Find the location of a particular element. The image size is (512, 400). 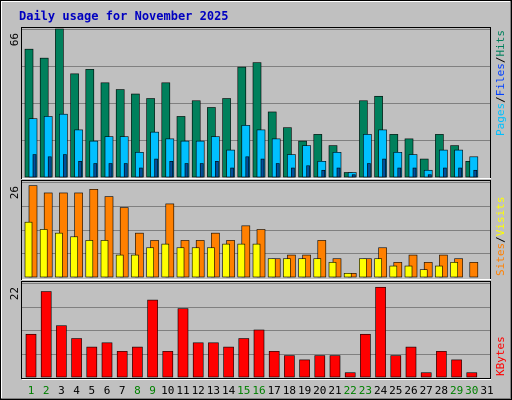

x-label-day-1: 1 is located at coordinates (31, 390).